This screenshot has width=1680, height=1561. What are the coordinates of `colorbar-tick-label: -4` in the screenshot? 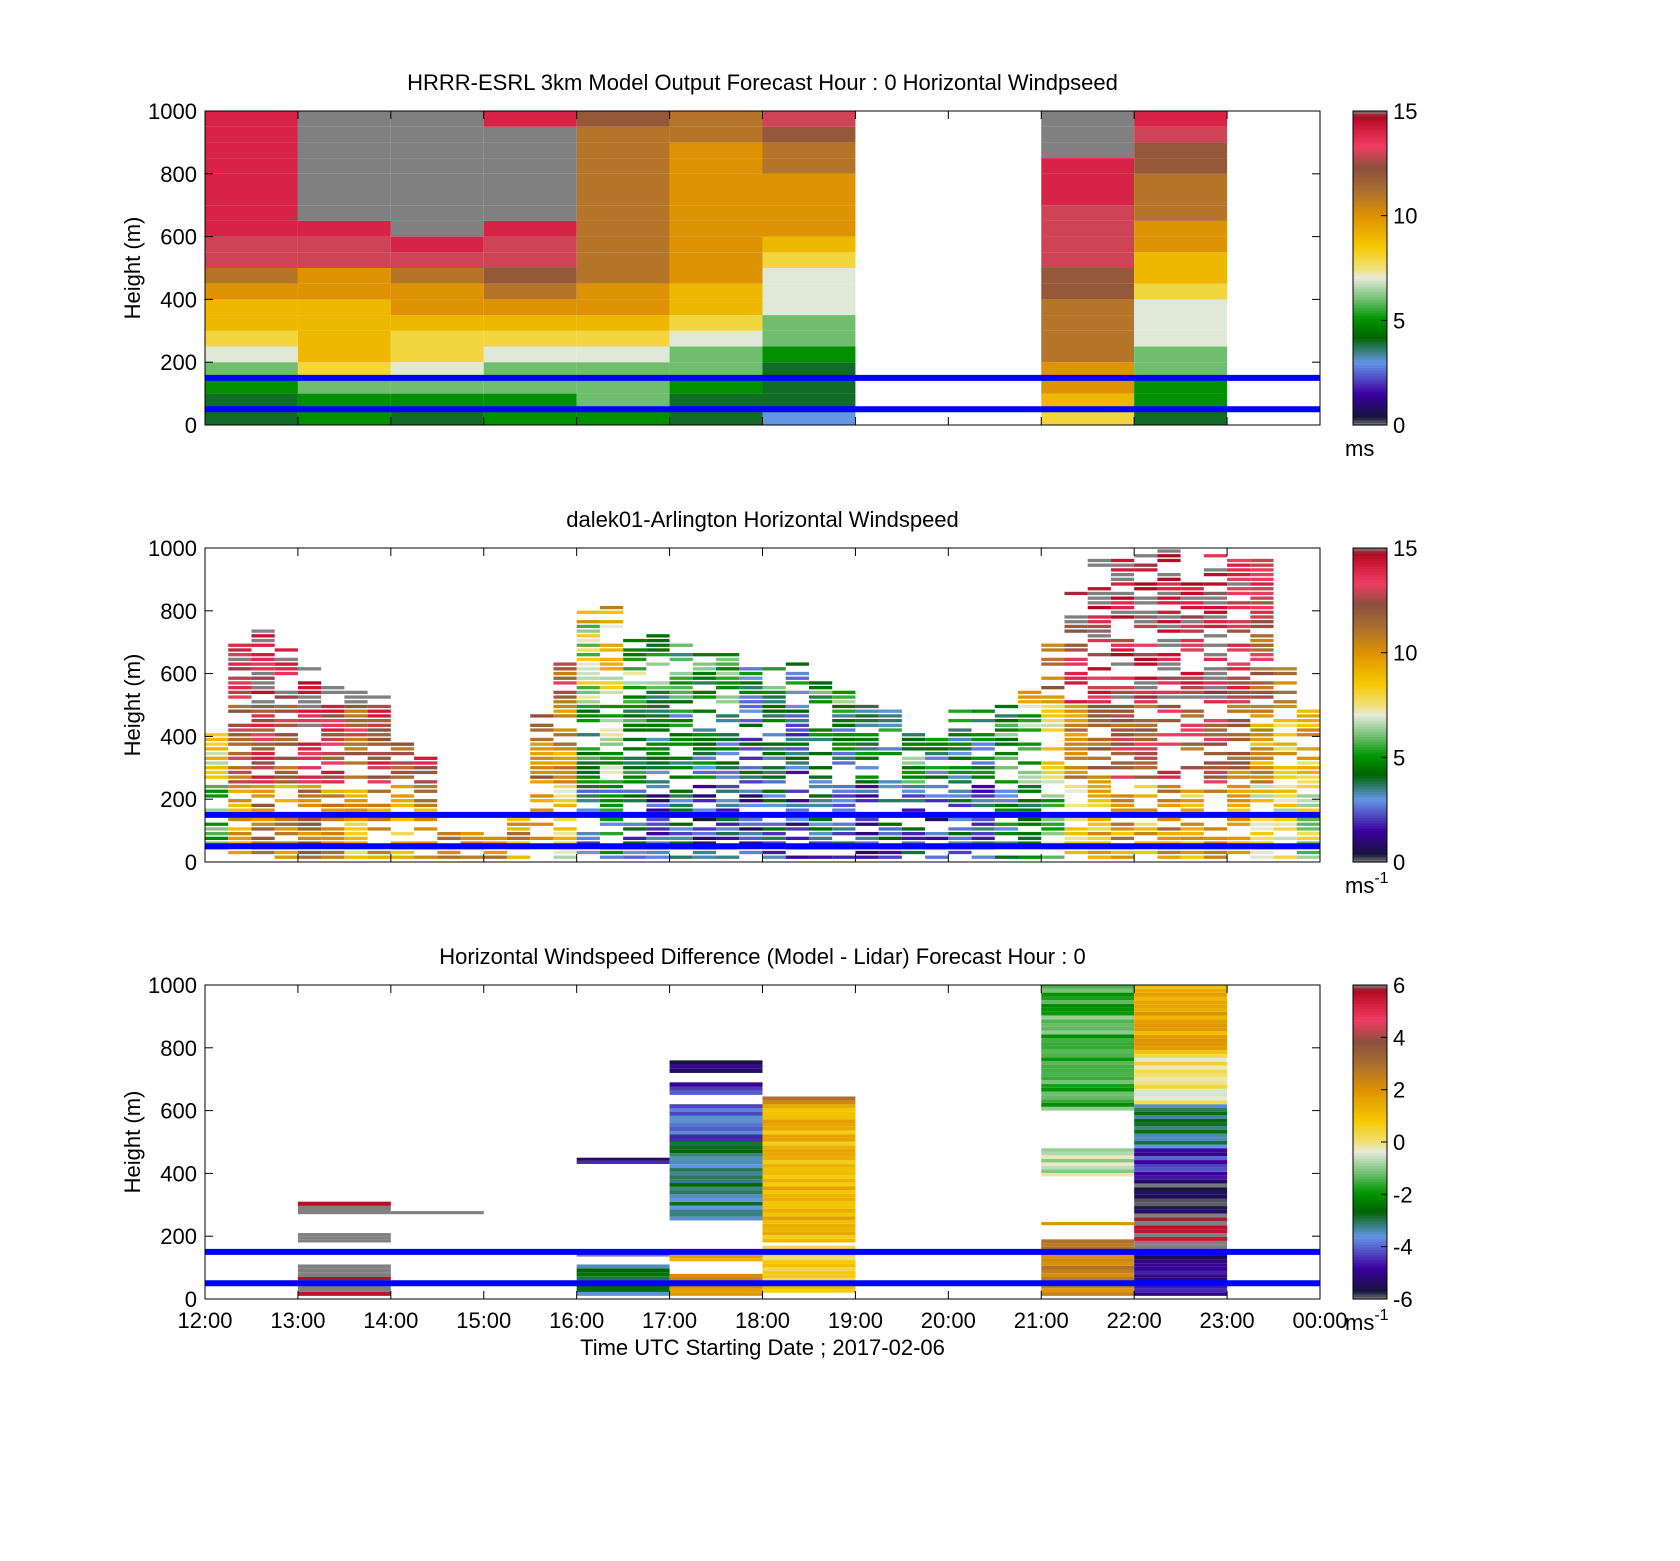 It's located at (1403, 1247).